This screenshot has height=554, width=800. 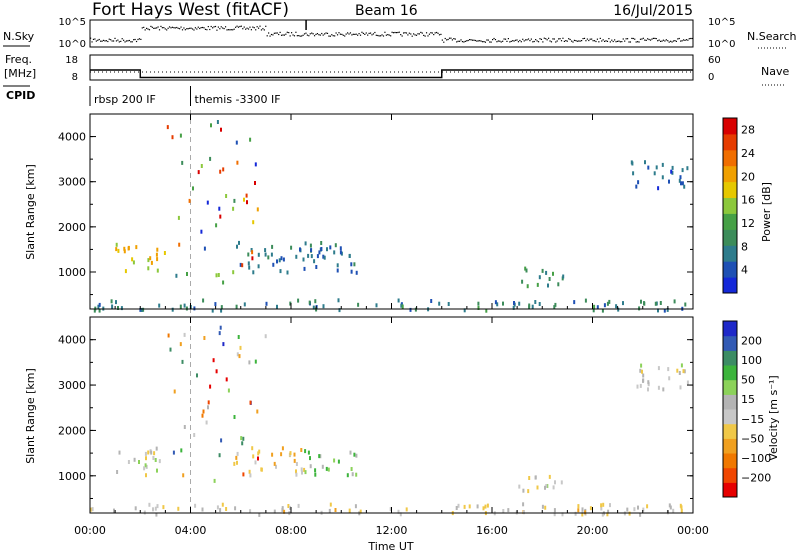 What do you see at coordinates (721, 22) in the screenshot?
I see `n-search-tick-top: 10^5` at bounding box center [721, 22].